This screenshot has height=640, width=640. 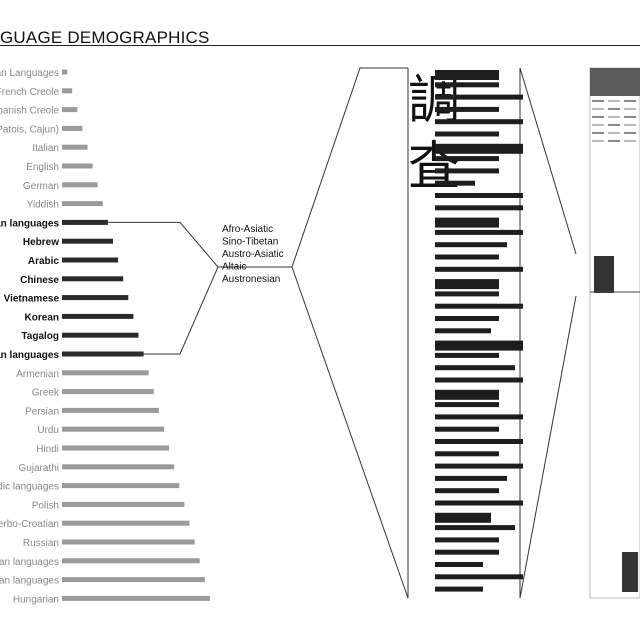 What do you see at coordinates (32, 299) in the screenshot?
I see `bar-label: Vietnamese` at bounding box center [32, 299].